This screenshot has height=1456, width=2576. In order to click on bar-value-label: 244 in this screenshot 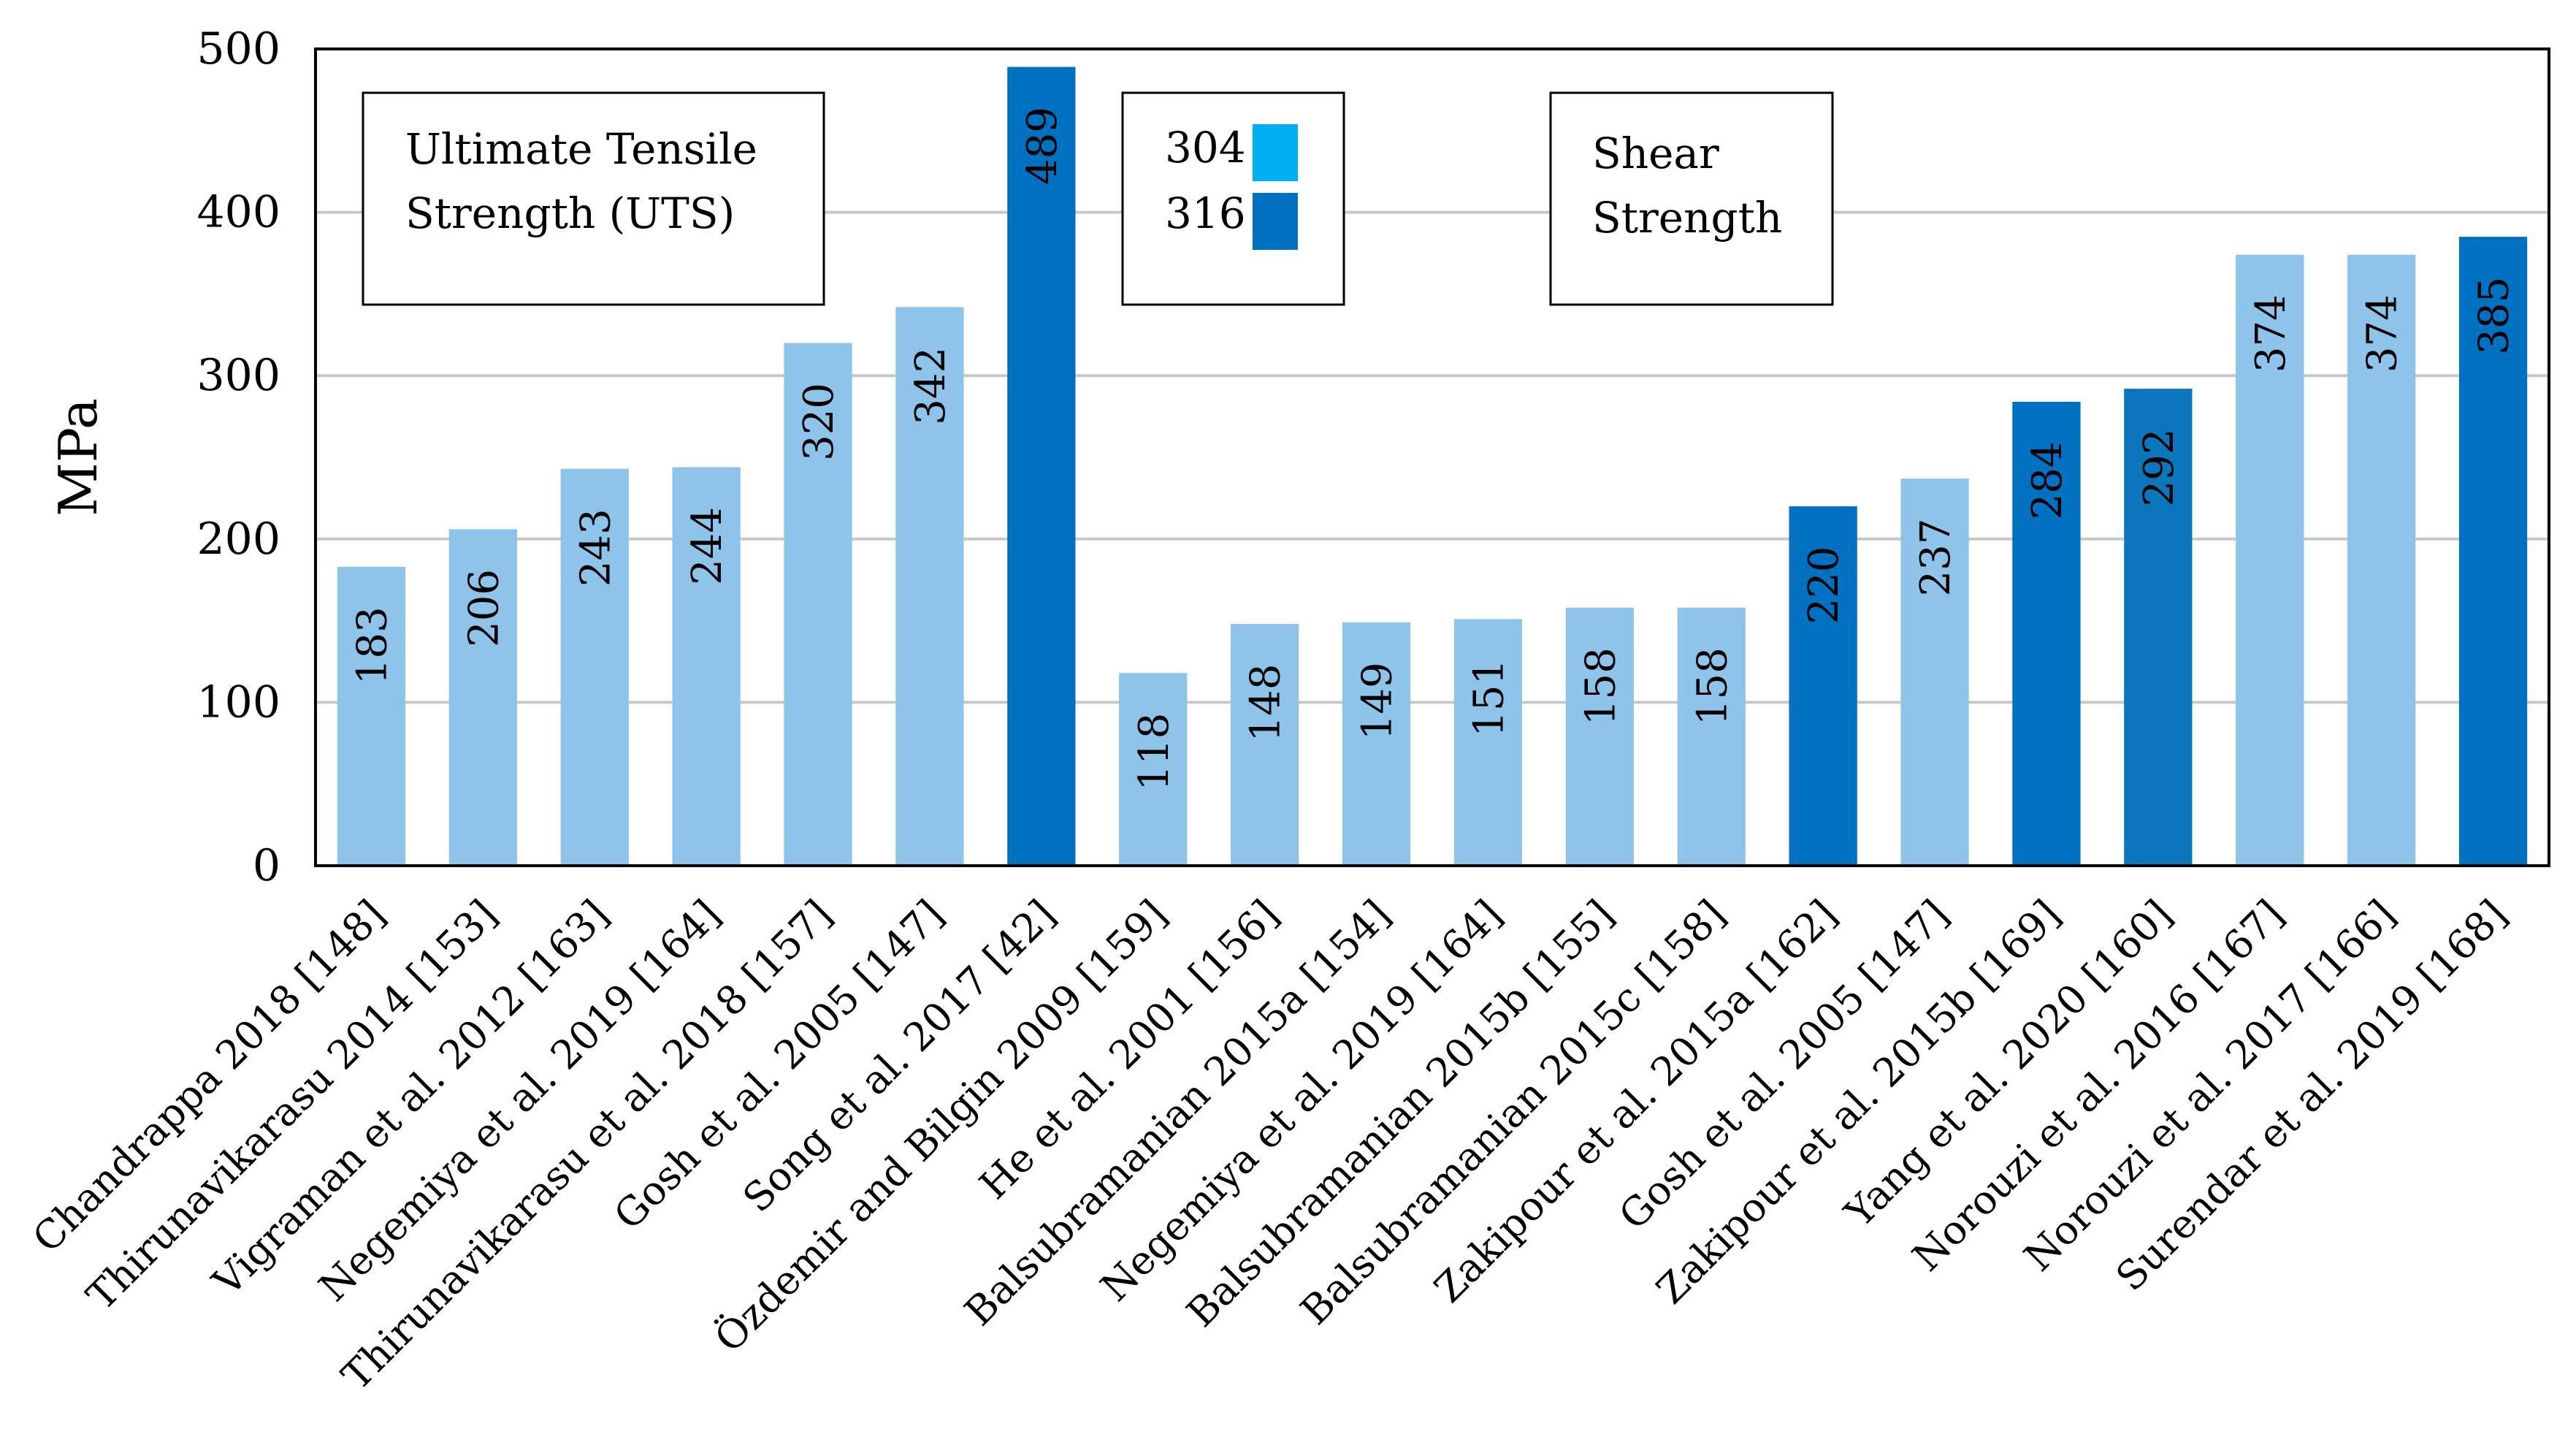, I will do `click(707, 546)`.